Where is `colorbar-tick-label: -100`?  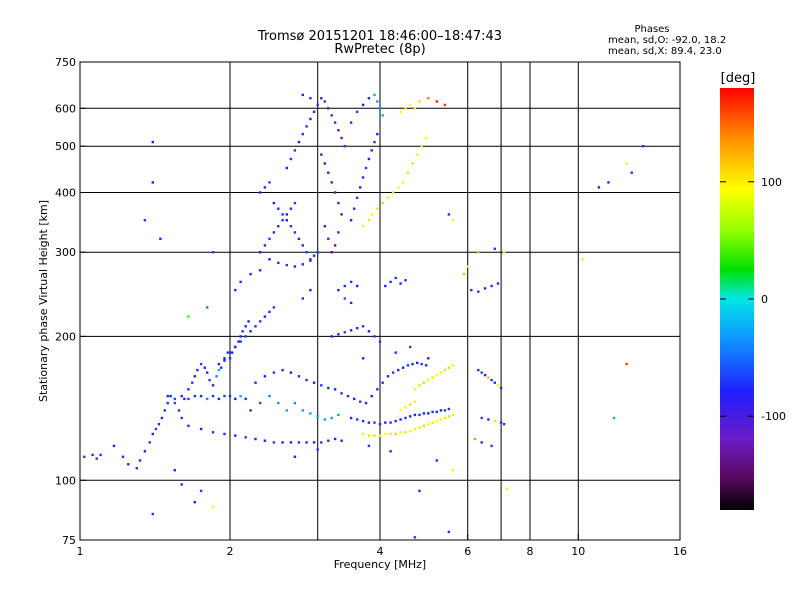
colorbar-tick-label: -100 is located at coordinates (773, 416).